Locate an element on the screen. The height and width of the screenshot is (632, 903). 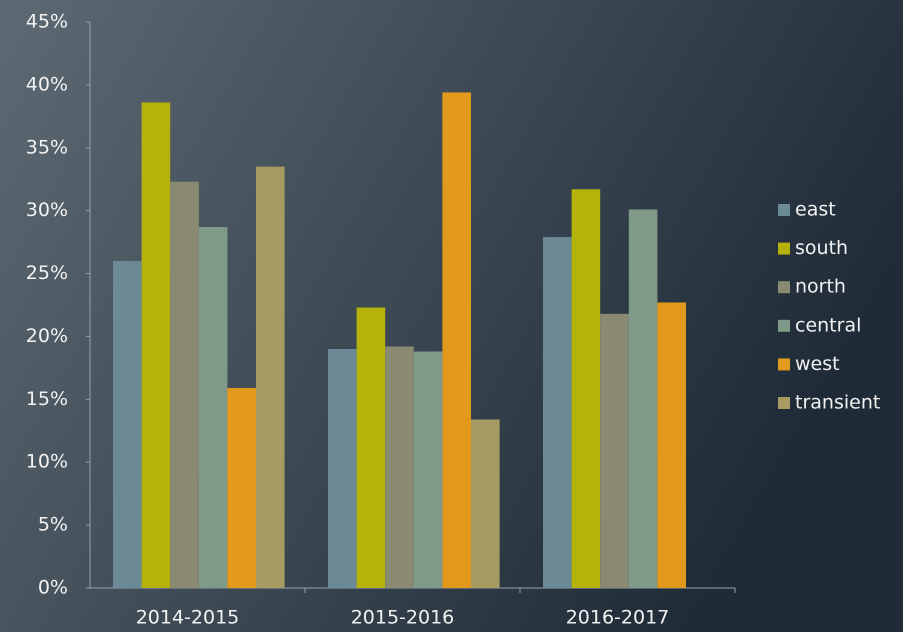
legend-label: north is located at coordinates (820, 287).